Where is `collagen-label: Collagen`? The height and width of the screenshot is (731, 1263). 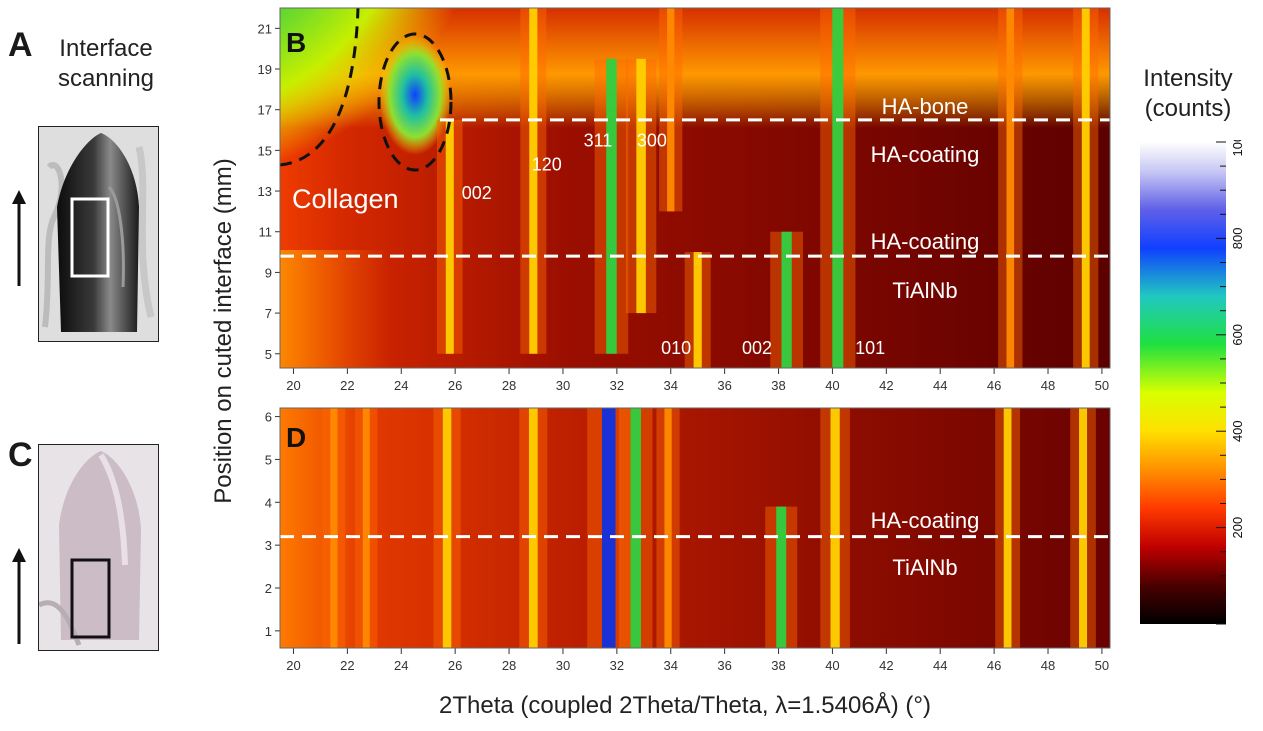 collagen-label: Collagen is located at coordinates (345, 199).